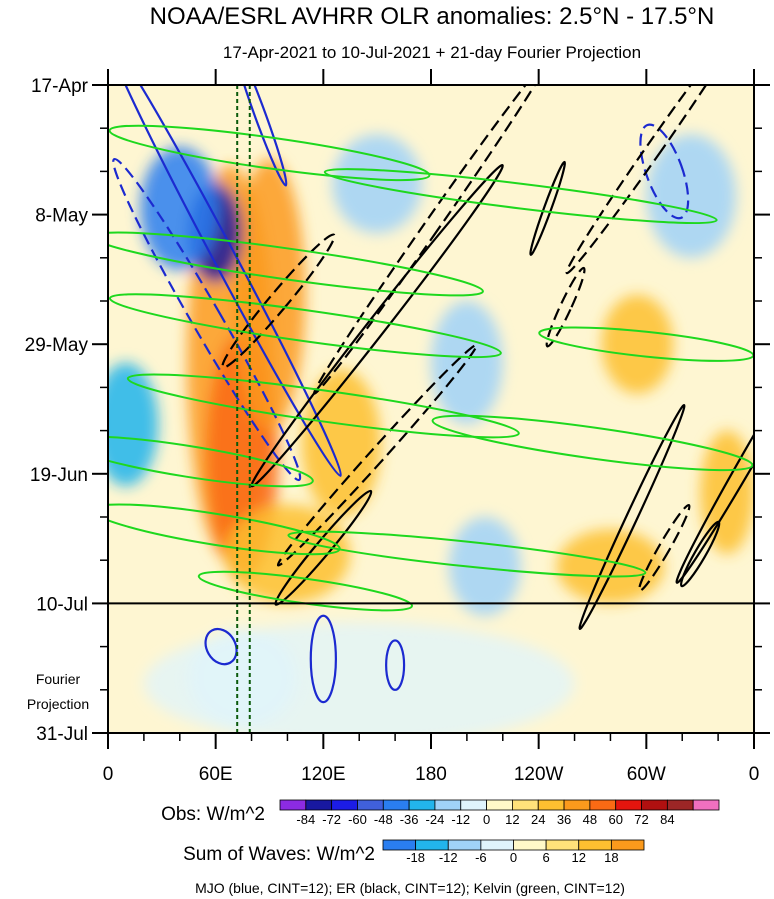 This screenshot has height=899, width=774. What do you see at coordinates (60, 86) in the screenshot?
I see `y-tick-label: 17-Apr` at bounding box center [60, 86].